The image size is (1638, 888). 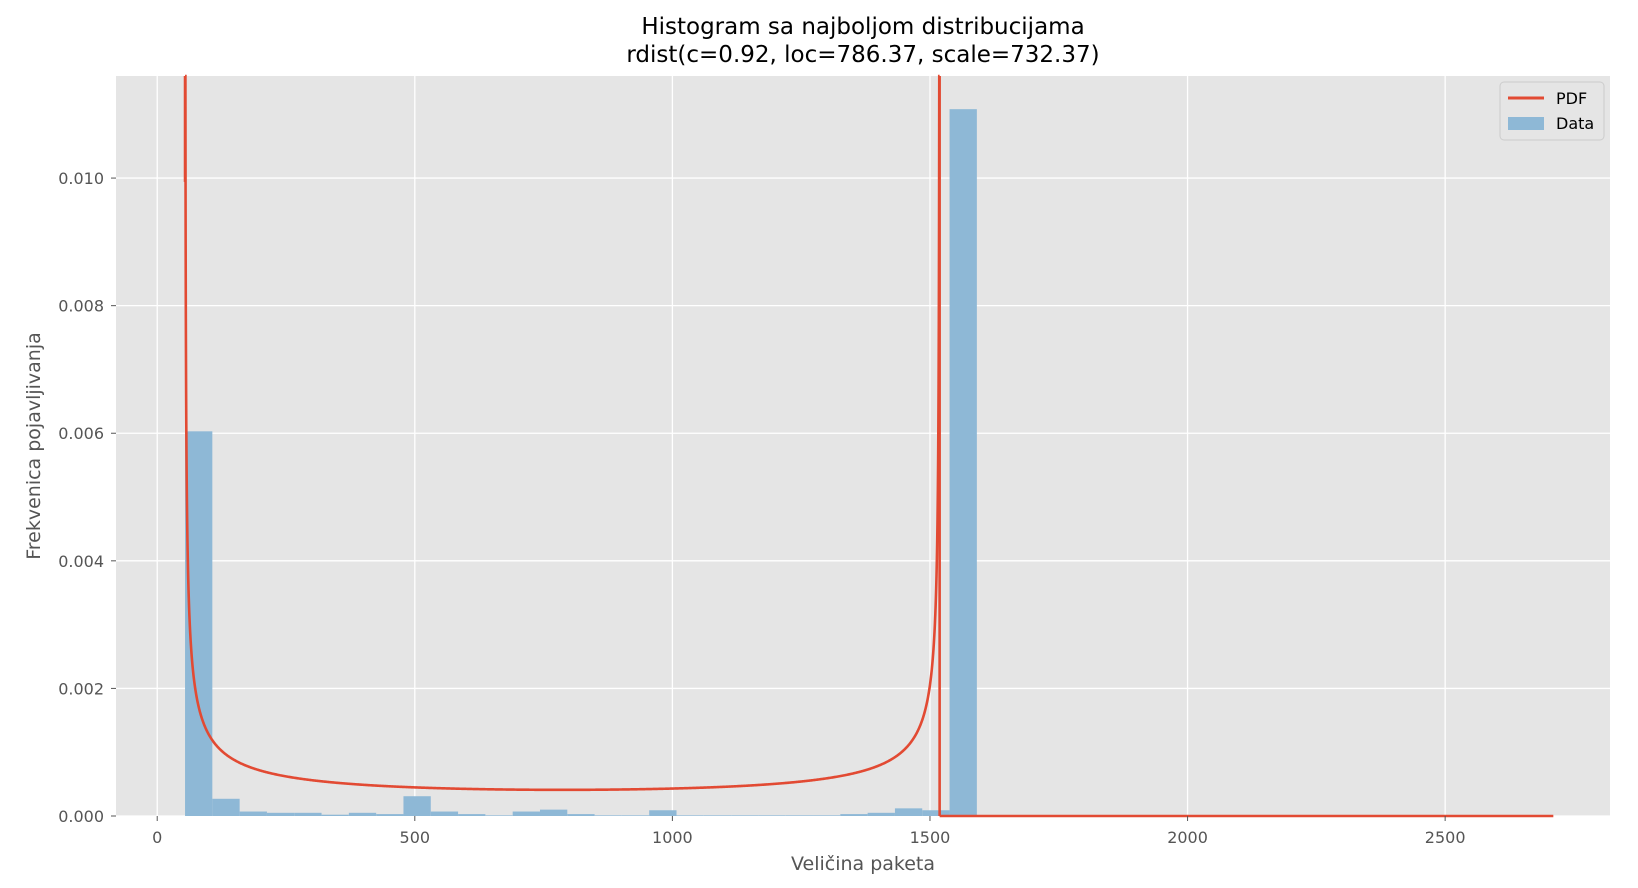 I want to click on x-axis-ticks: 0 500 1000 1500 2000 2500, so click(x=809, y=831).